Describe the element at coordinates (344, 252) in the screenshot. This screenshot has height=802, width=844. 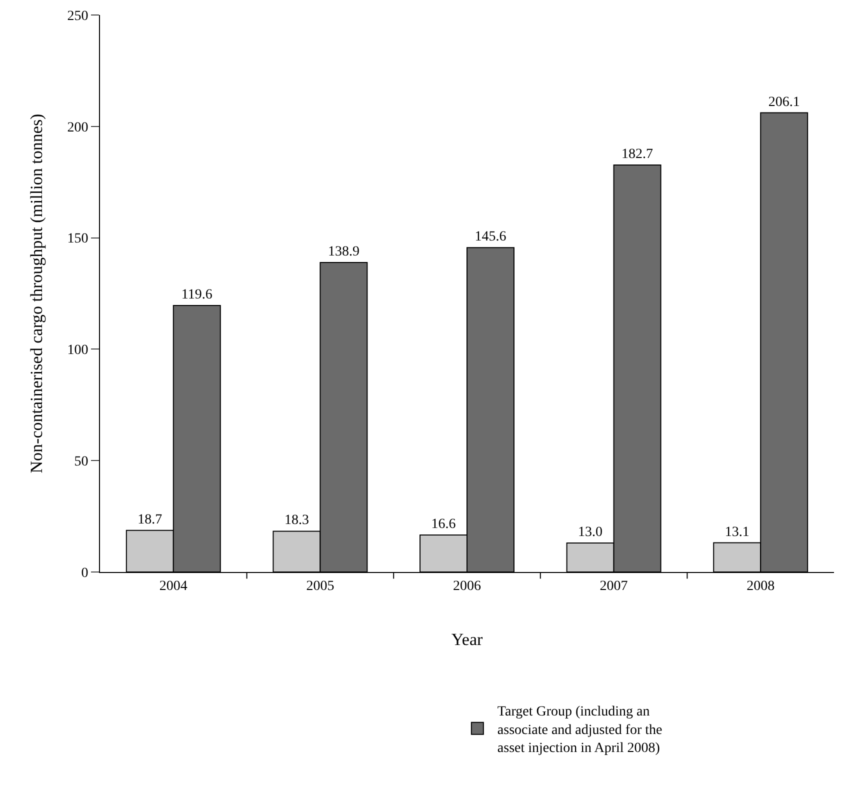
I see `data-label: 138.9` at that location.